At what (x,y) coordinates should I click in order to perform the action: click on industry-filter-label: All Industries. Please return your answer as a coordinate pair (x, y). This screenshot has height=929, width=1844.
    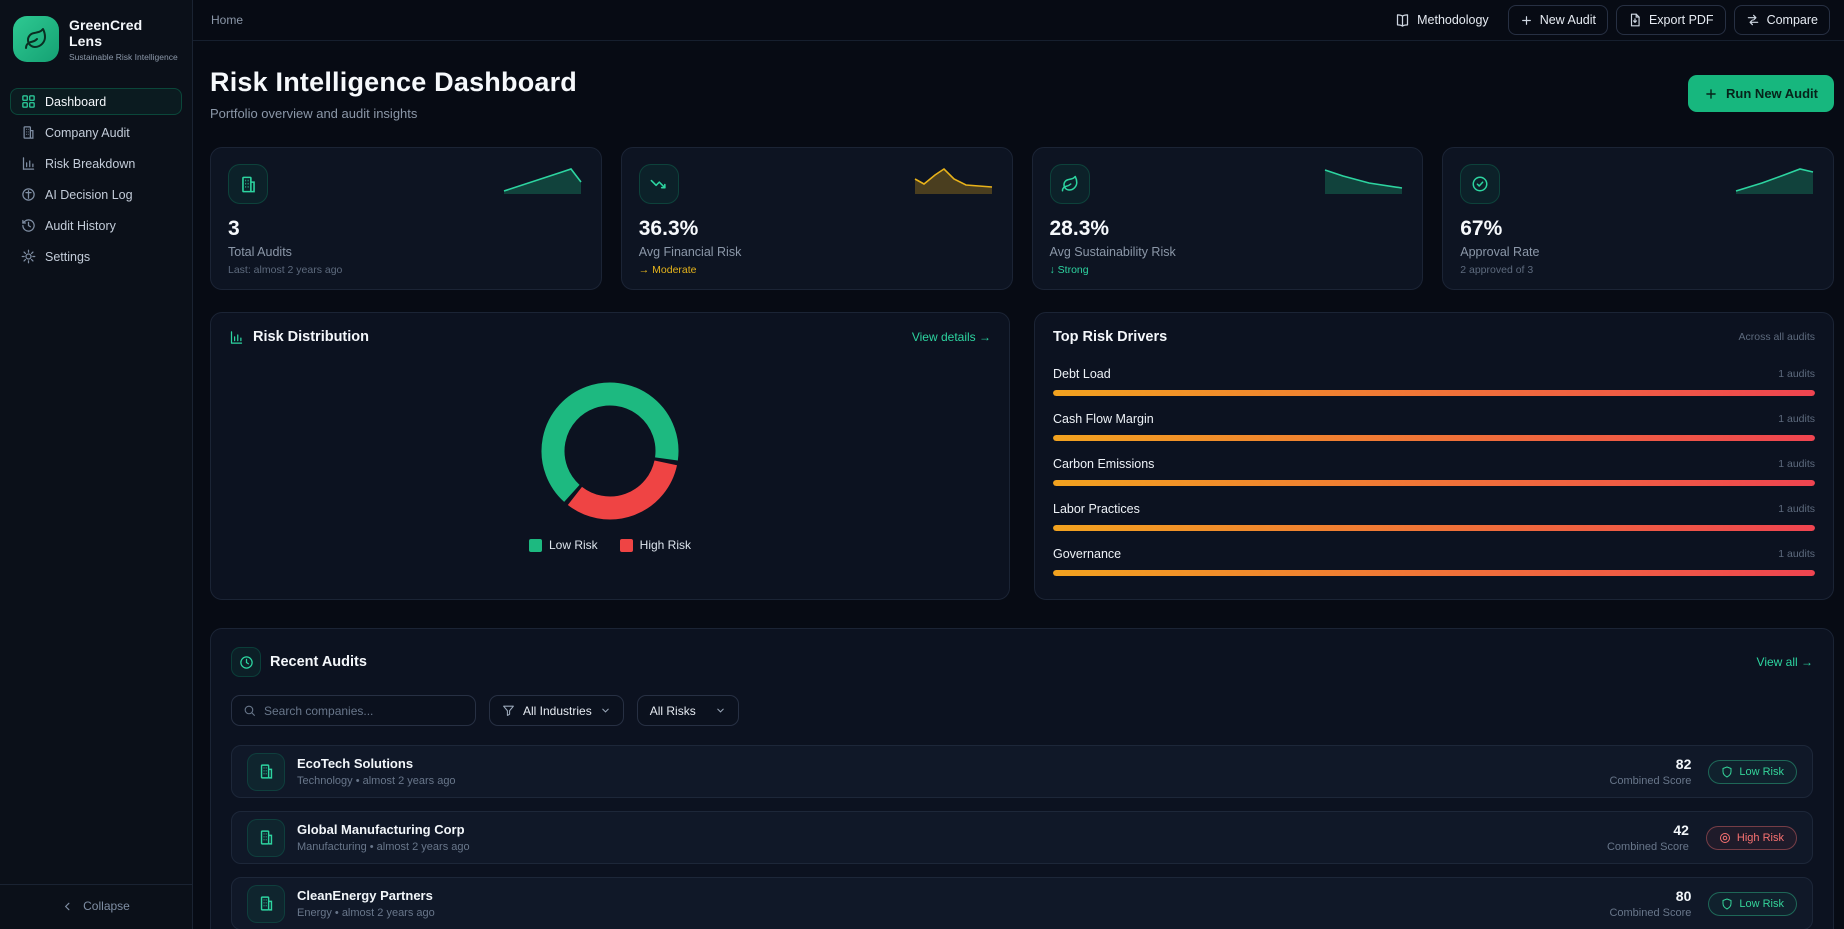
    Looking at the image, I should click on (557, 710).